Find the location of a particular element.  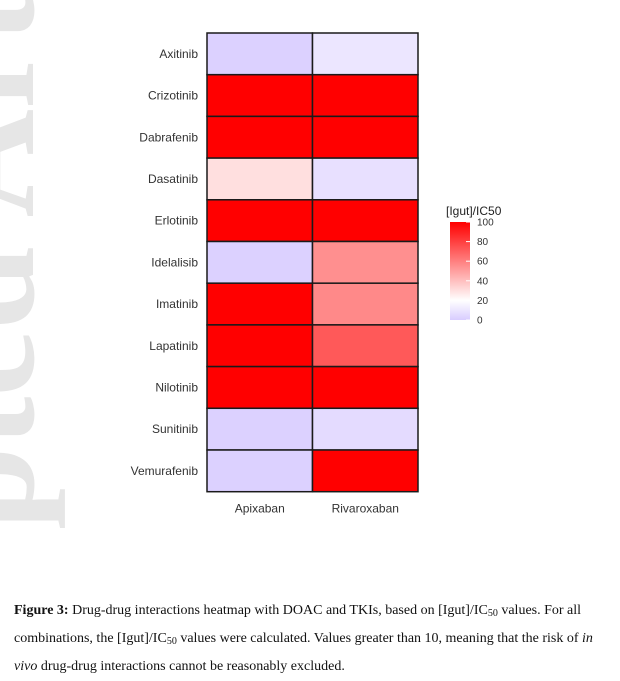

column-labels: Apixaban Rivaroxaban is located at coordinates (317, 509).